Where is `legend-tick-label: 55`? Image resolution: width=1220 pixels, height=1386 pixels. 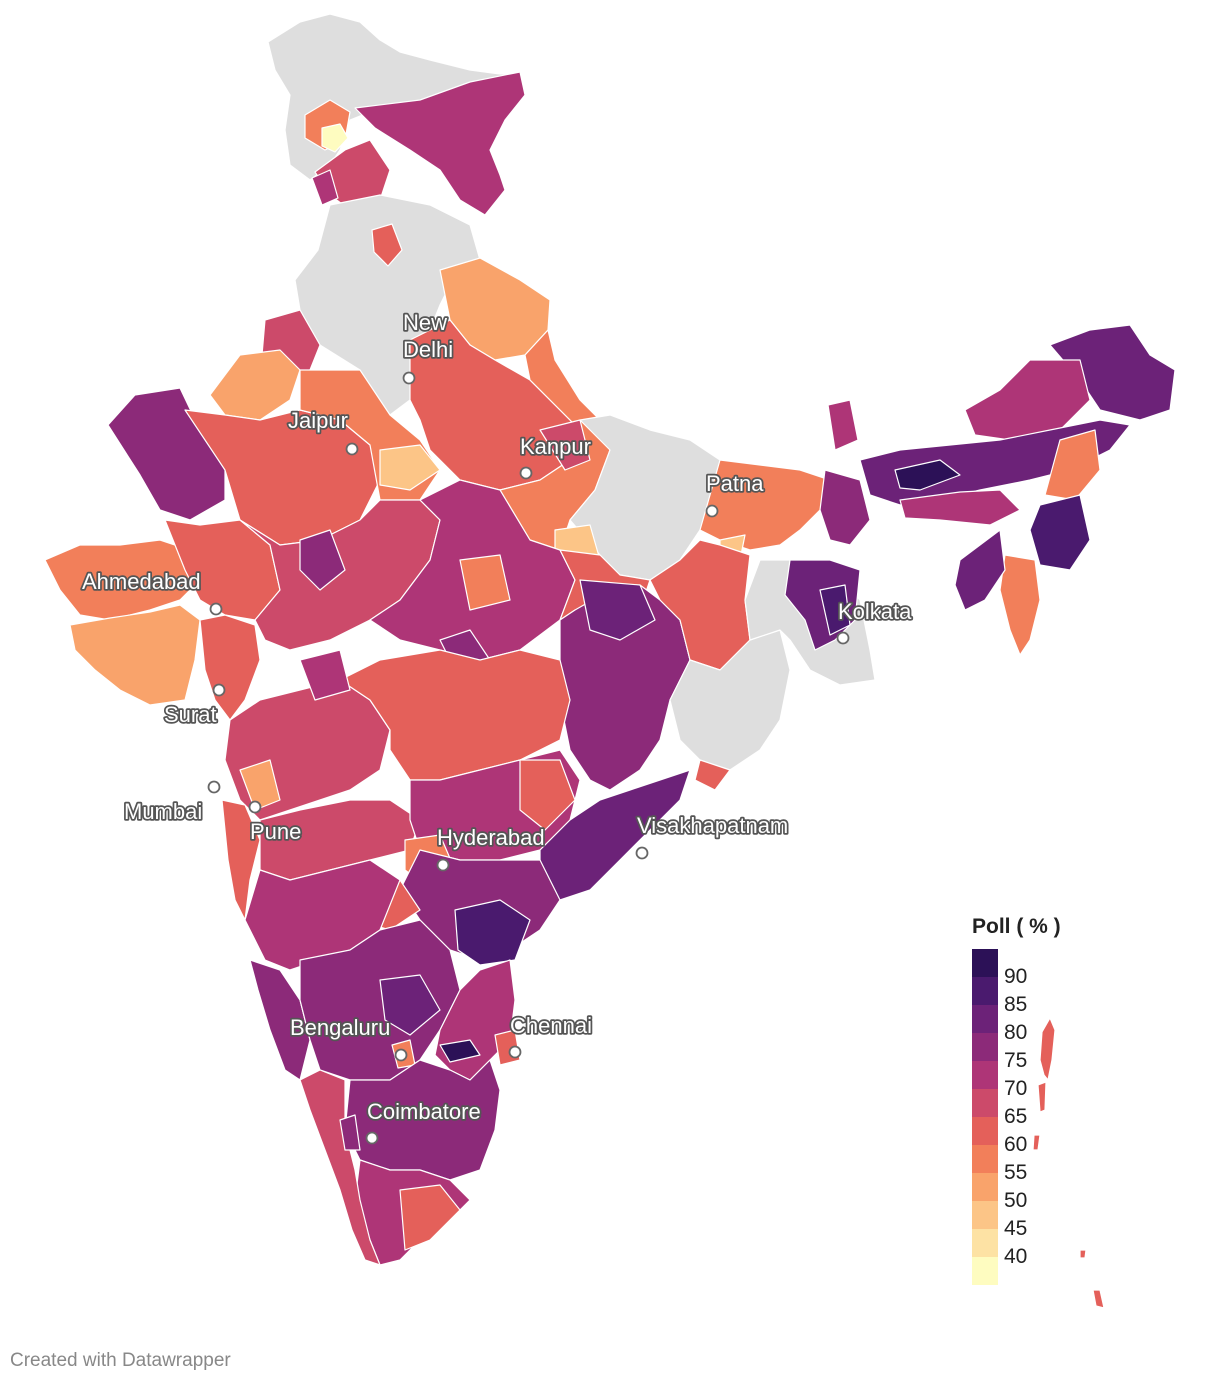 legend-tick-label: 55 is located at coordinates (1016, 1172).